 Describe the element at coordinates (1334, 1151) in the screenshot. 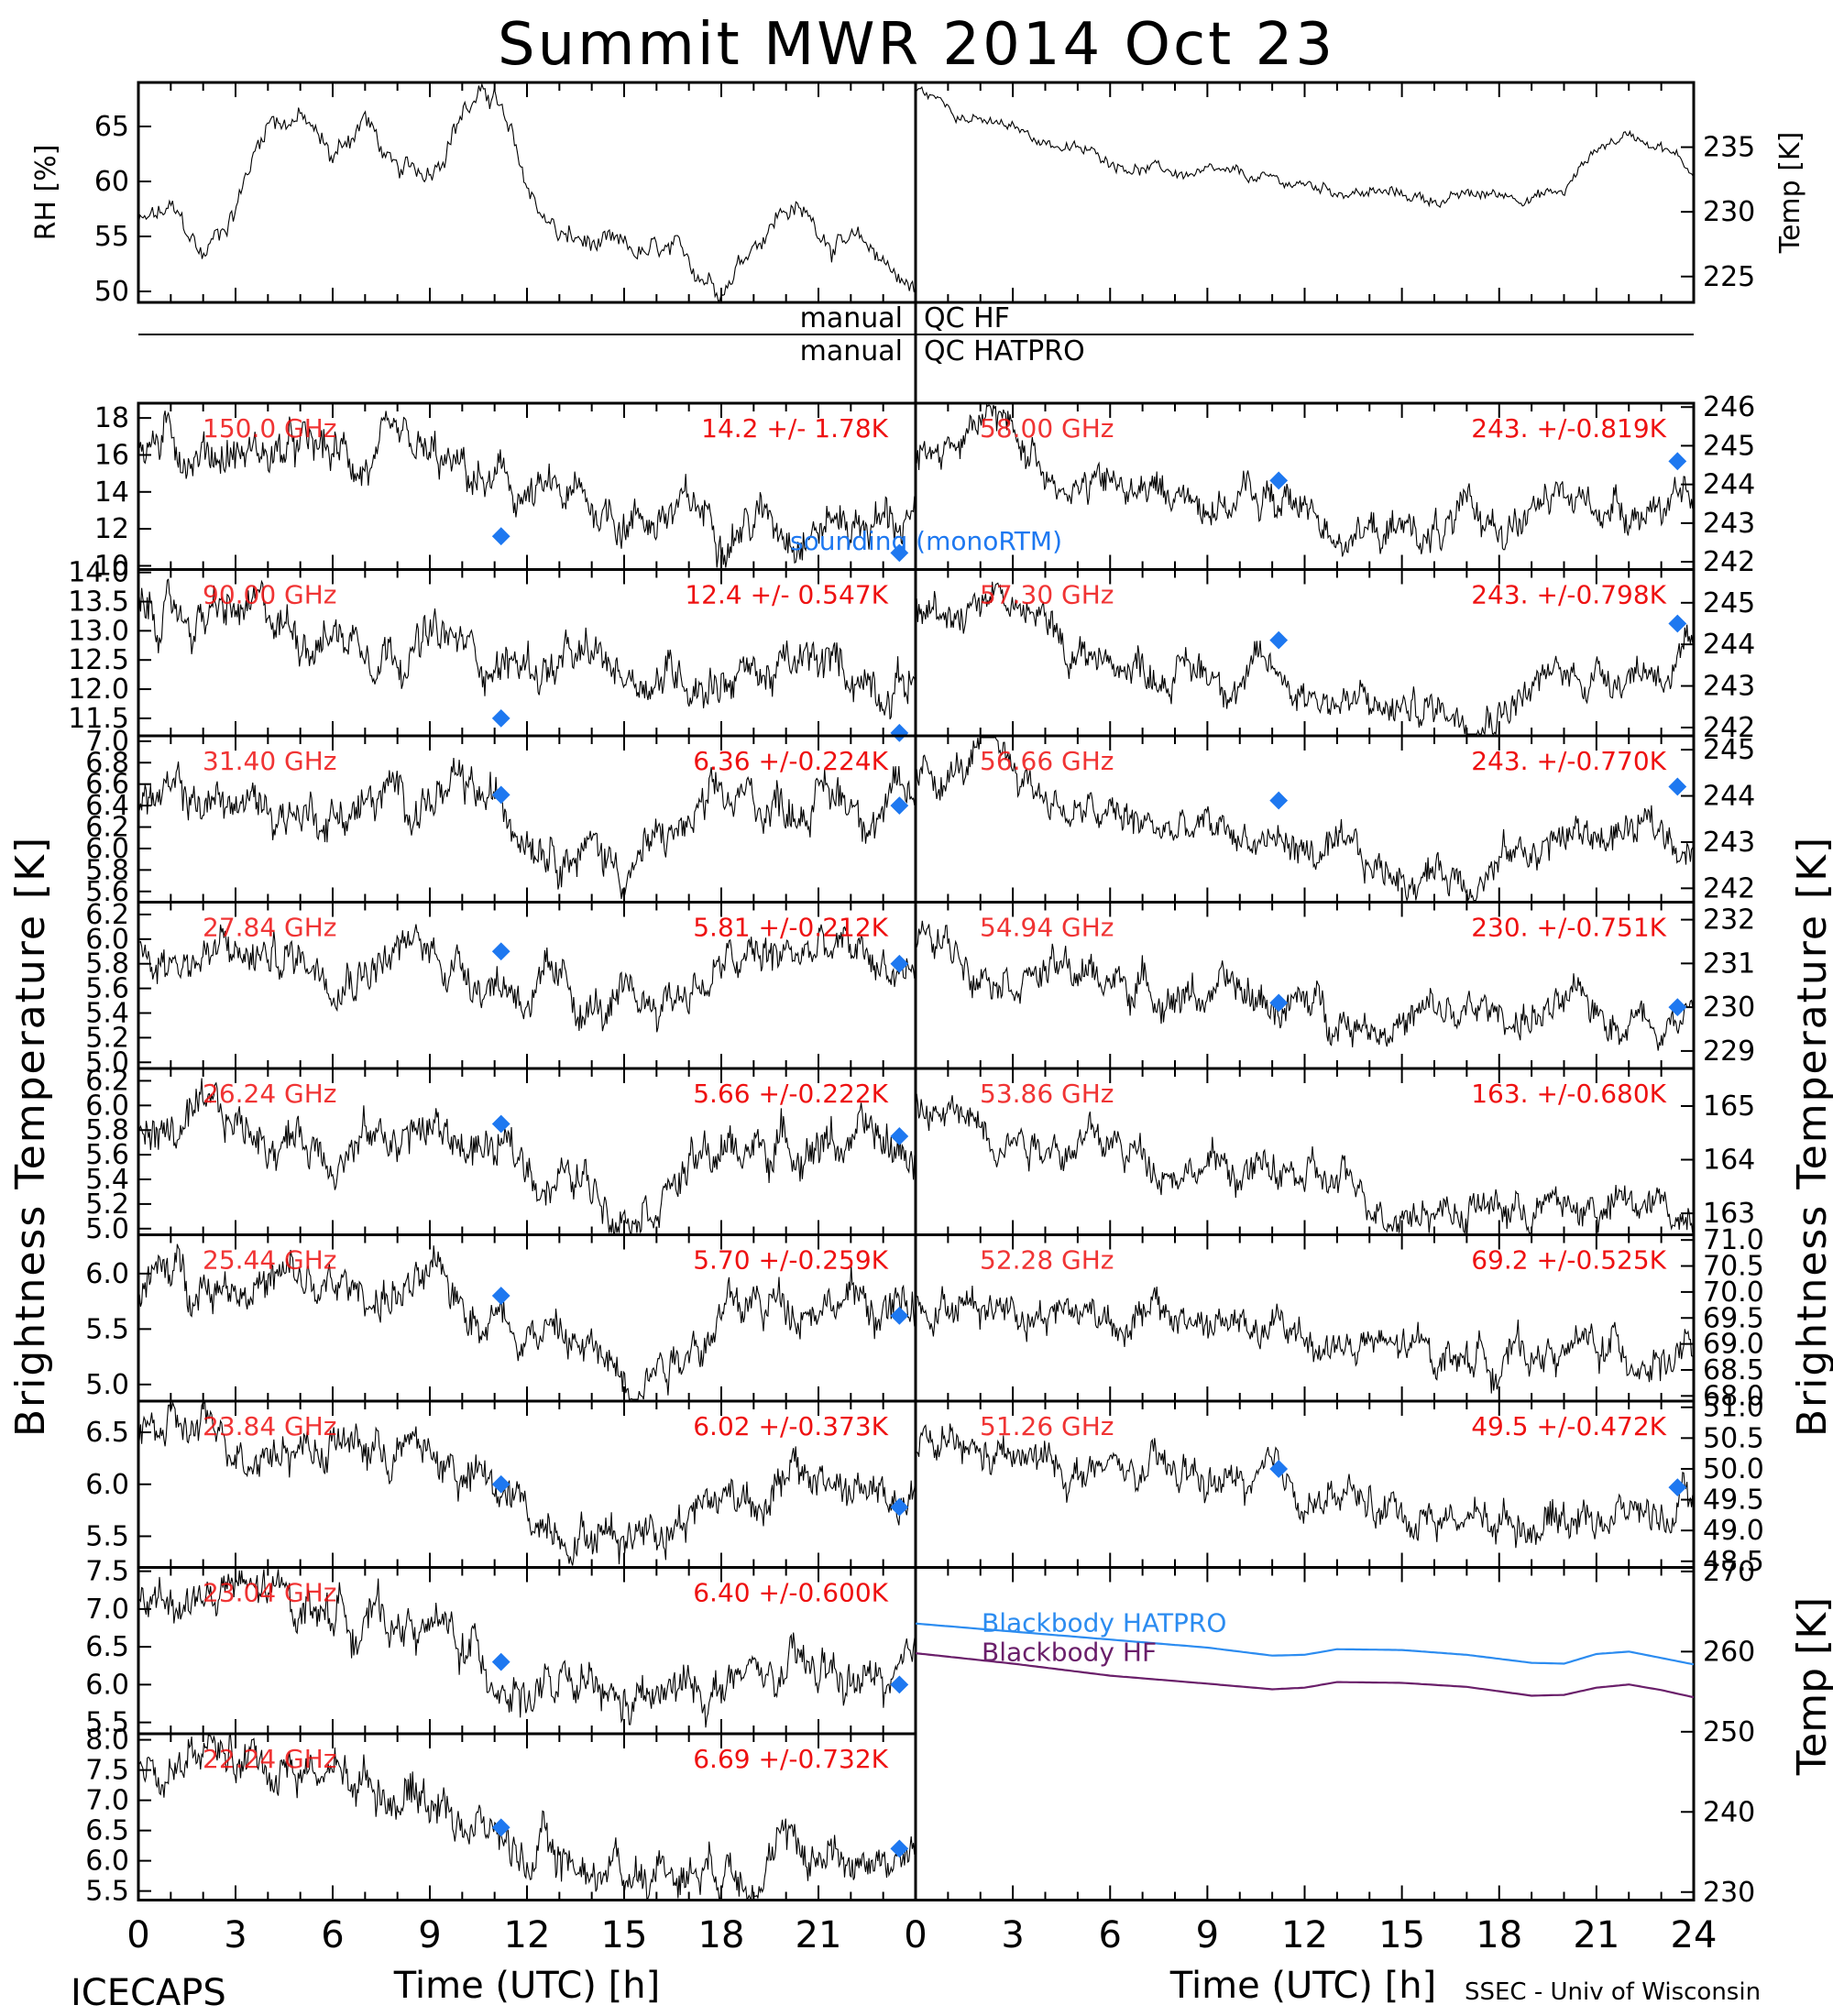

I see `panel-p5386: 163 164 165 53.86 GHz 163. +/-0.680K` at that location.